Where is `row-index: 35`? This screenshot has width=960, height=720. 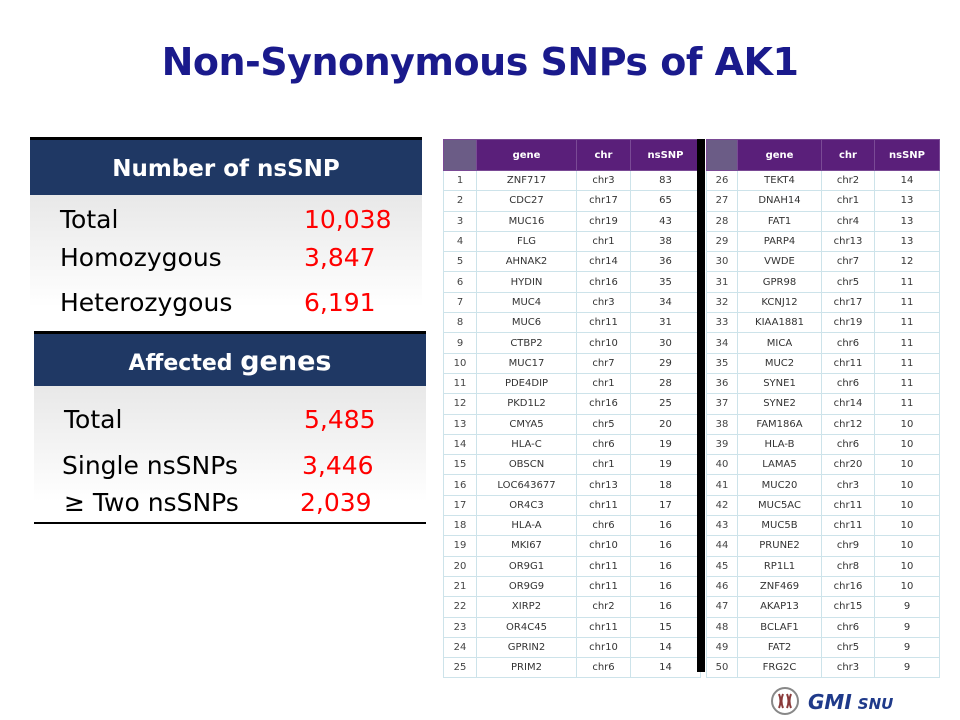 row-index: 35 is located at coordinates (722, 363).